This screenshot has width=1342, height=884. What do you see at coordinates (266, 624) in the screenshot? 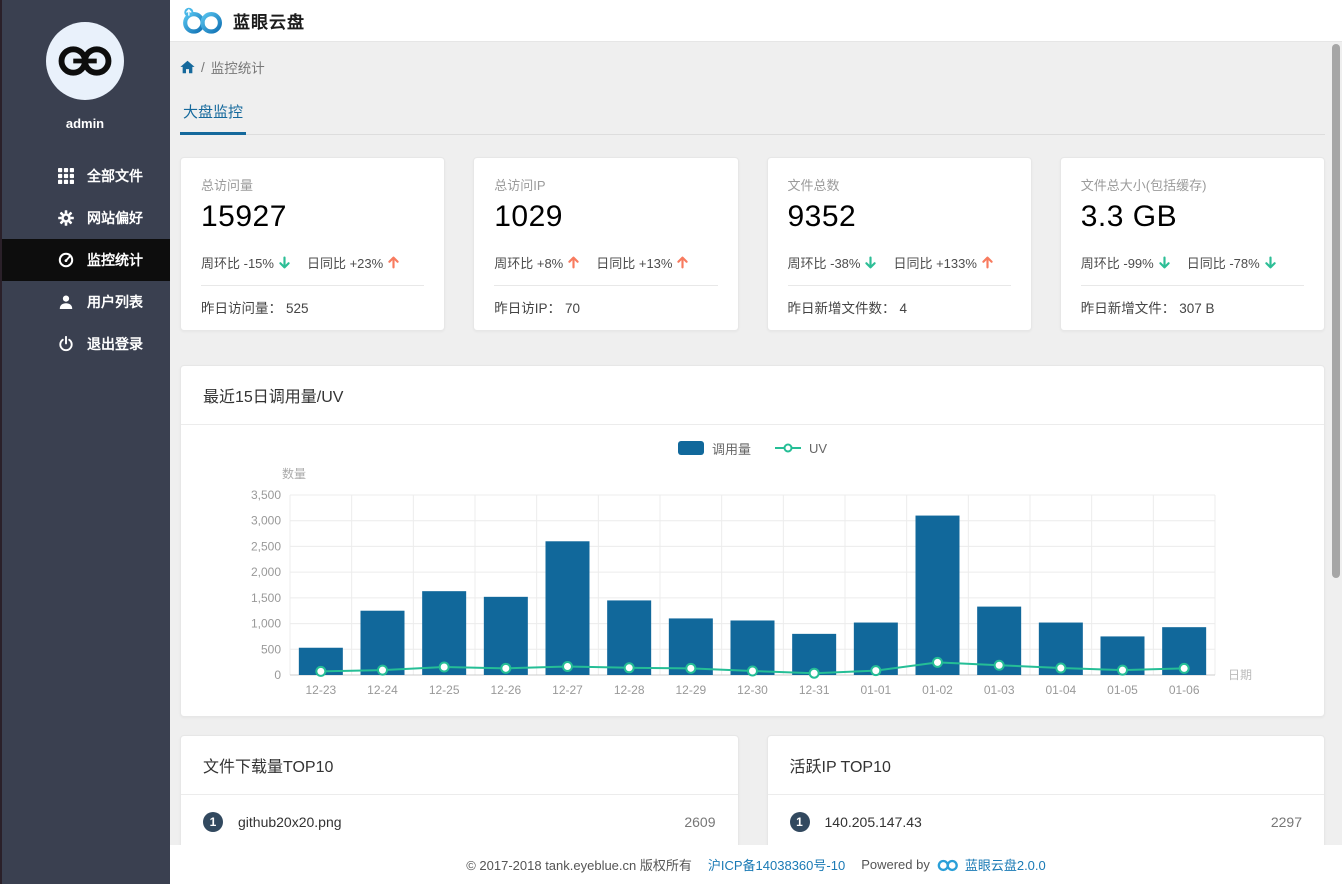
I see `svg-text: 1,000` at bounding box center [266, 624].